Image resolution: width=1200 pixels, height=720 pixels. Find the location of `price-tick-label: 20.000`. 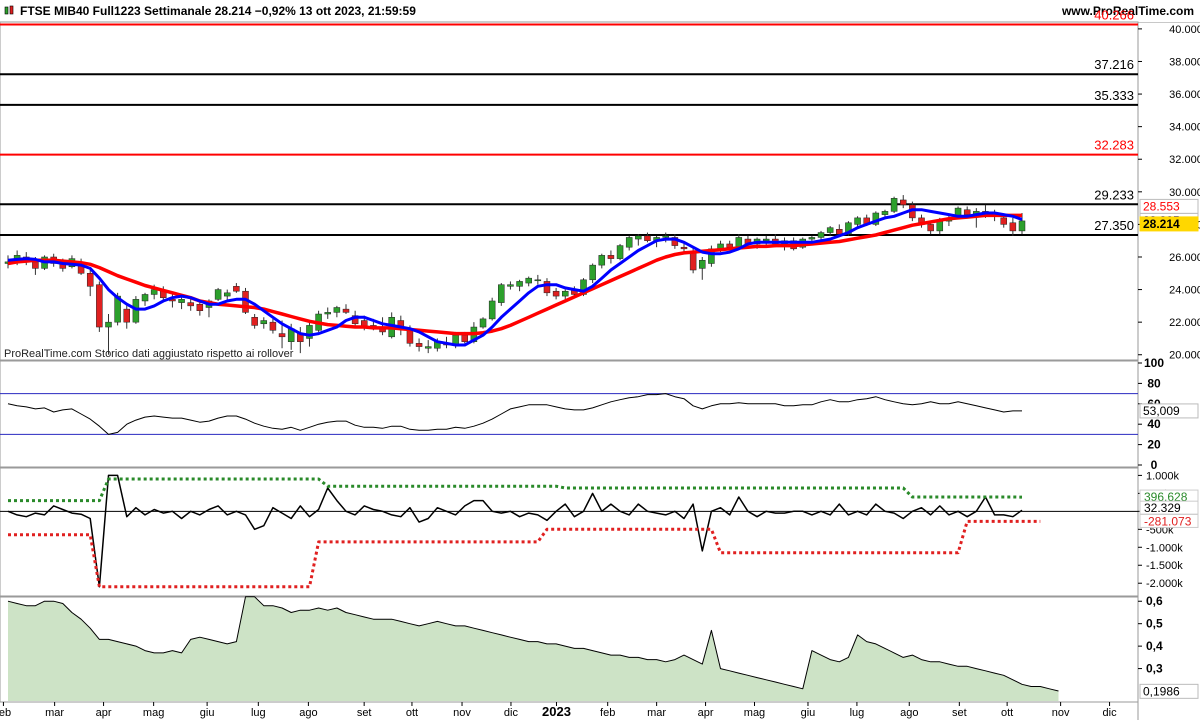

price-tick-label: 20.000 is located at coordinates (1184, 356).